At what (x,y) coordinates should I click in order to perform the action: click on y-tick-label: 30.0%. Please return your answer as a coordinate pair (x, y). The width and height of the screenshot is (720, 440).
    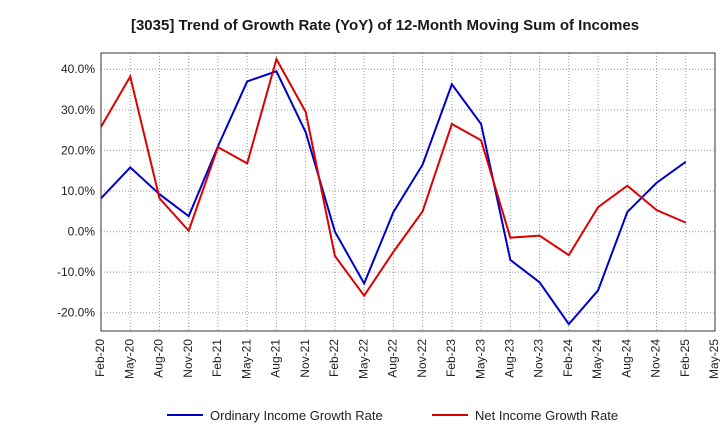
    Looking at the image, I should click on (78, 110).